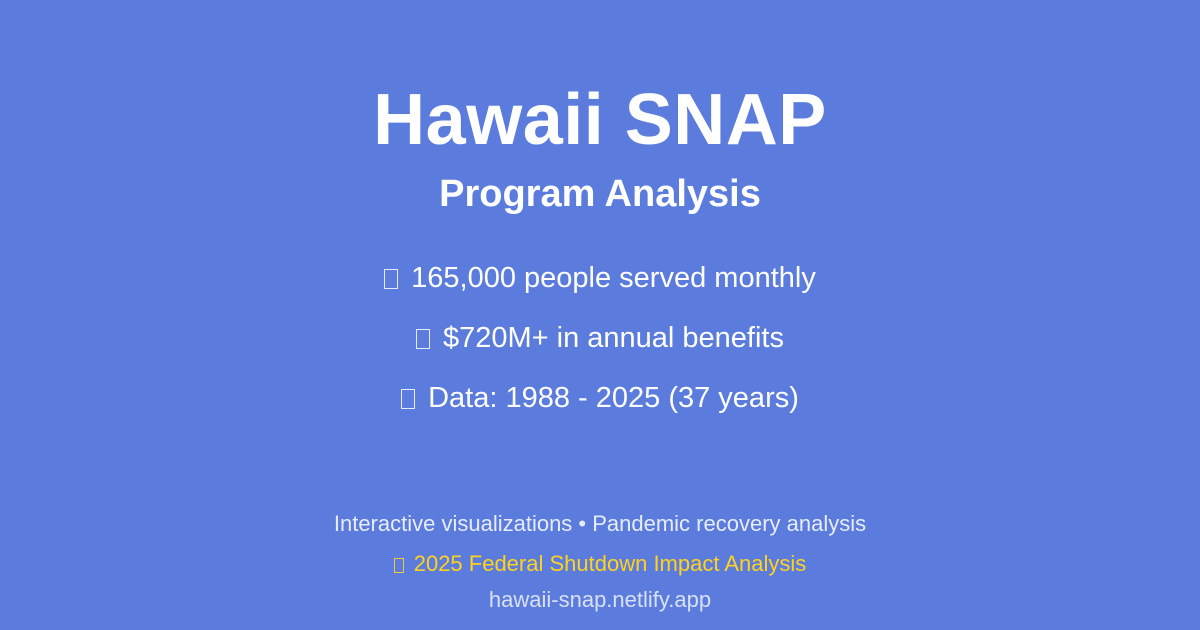  I want to click on shutdown-analysis-label: 2025 Federal Shutdown Impact Analysis, so click(610, 563).